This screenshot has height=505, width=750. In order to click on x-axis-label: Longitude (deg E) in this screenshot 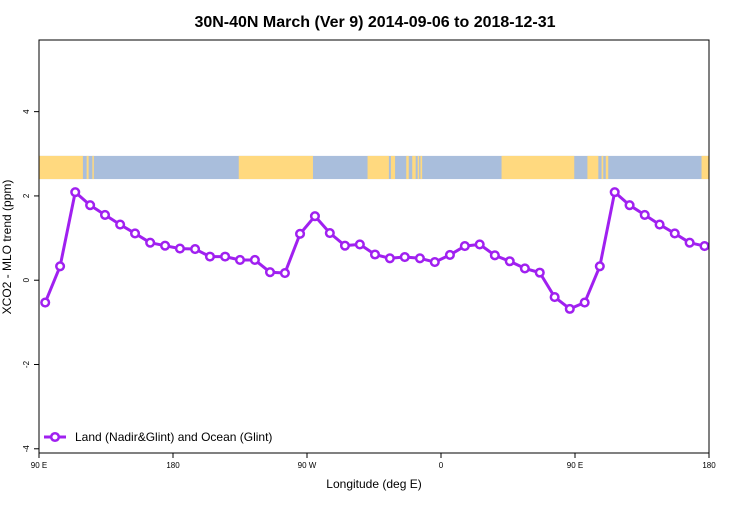, I will do `click(373, 484)`.